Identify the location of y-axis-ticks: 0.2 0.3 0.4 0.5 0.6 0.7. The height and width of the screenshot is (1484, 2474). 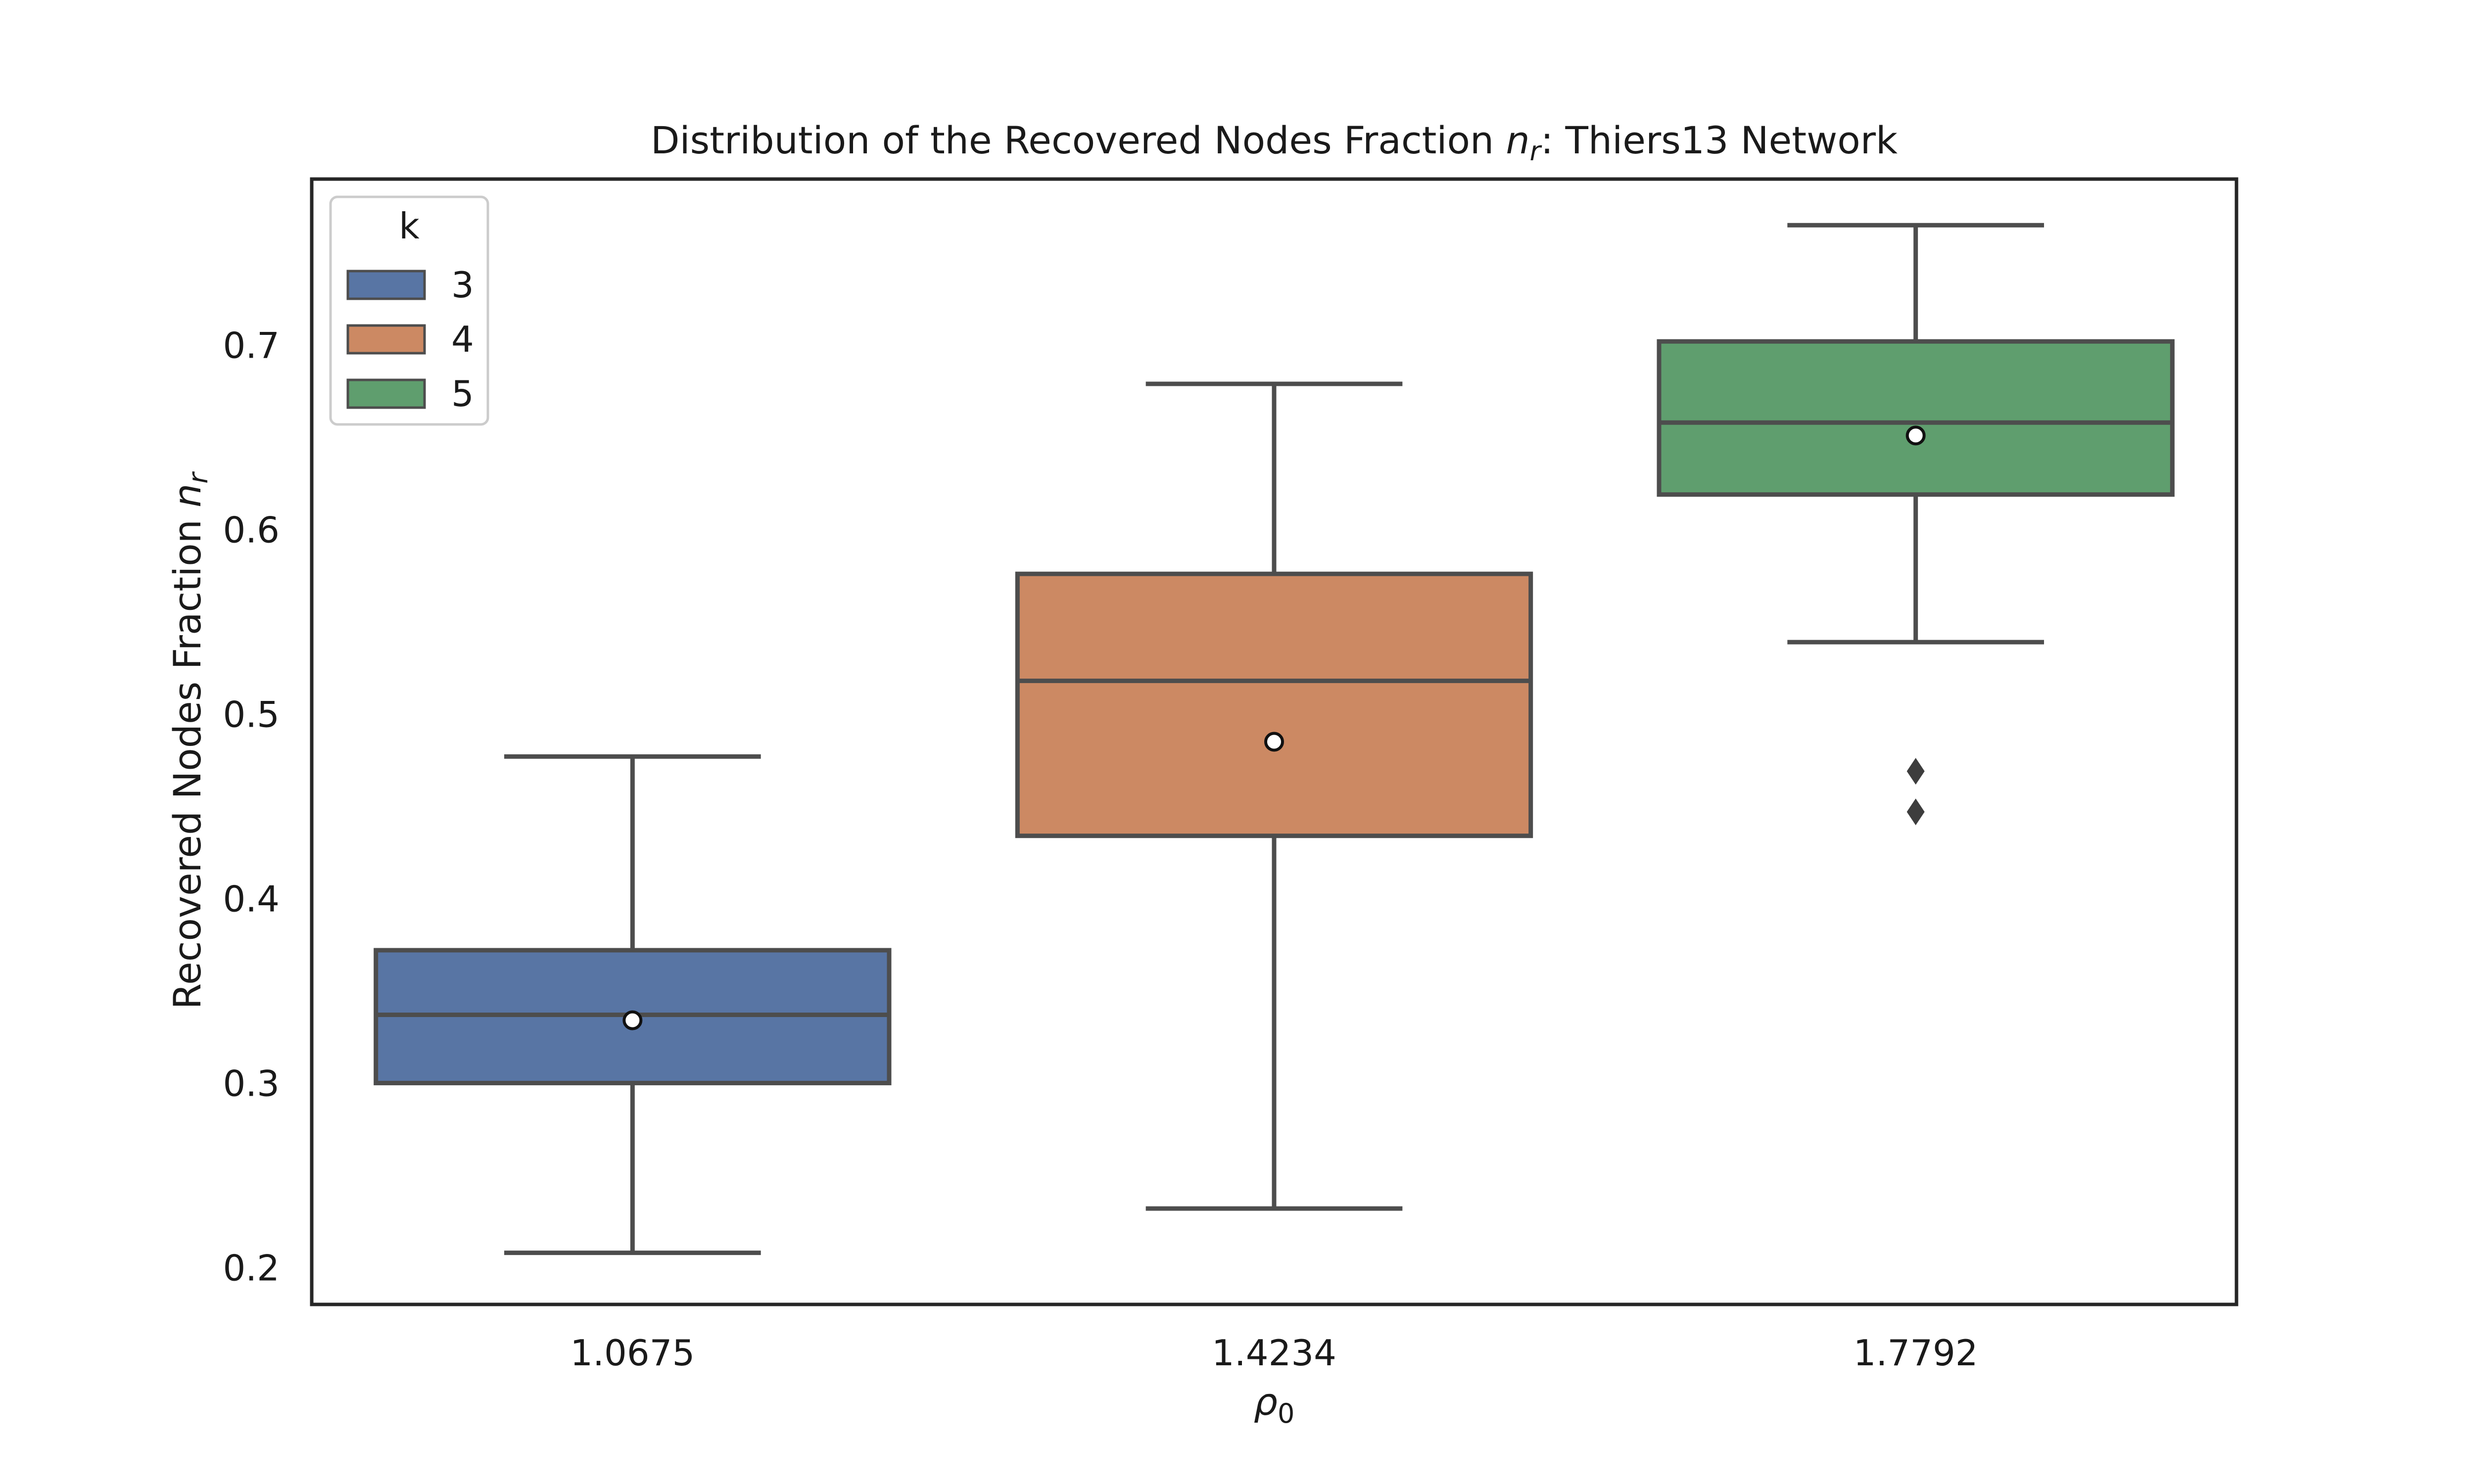
(252, 807).